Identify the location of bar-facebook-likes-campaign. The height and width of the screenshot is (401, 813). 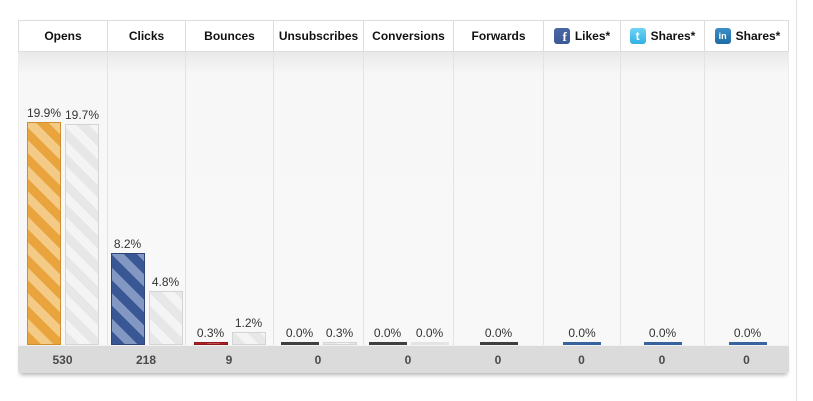
(582, 343).